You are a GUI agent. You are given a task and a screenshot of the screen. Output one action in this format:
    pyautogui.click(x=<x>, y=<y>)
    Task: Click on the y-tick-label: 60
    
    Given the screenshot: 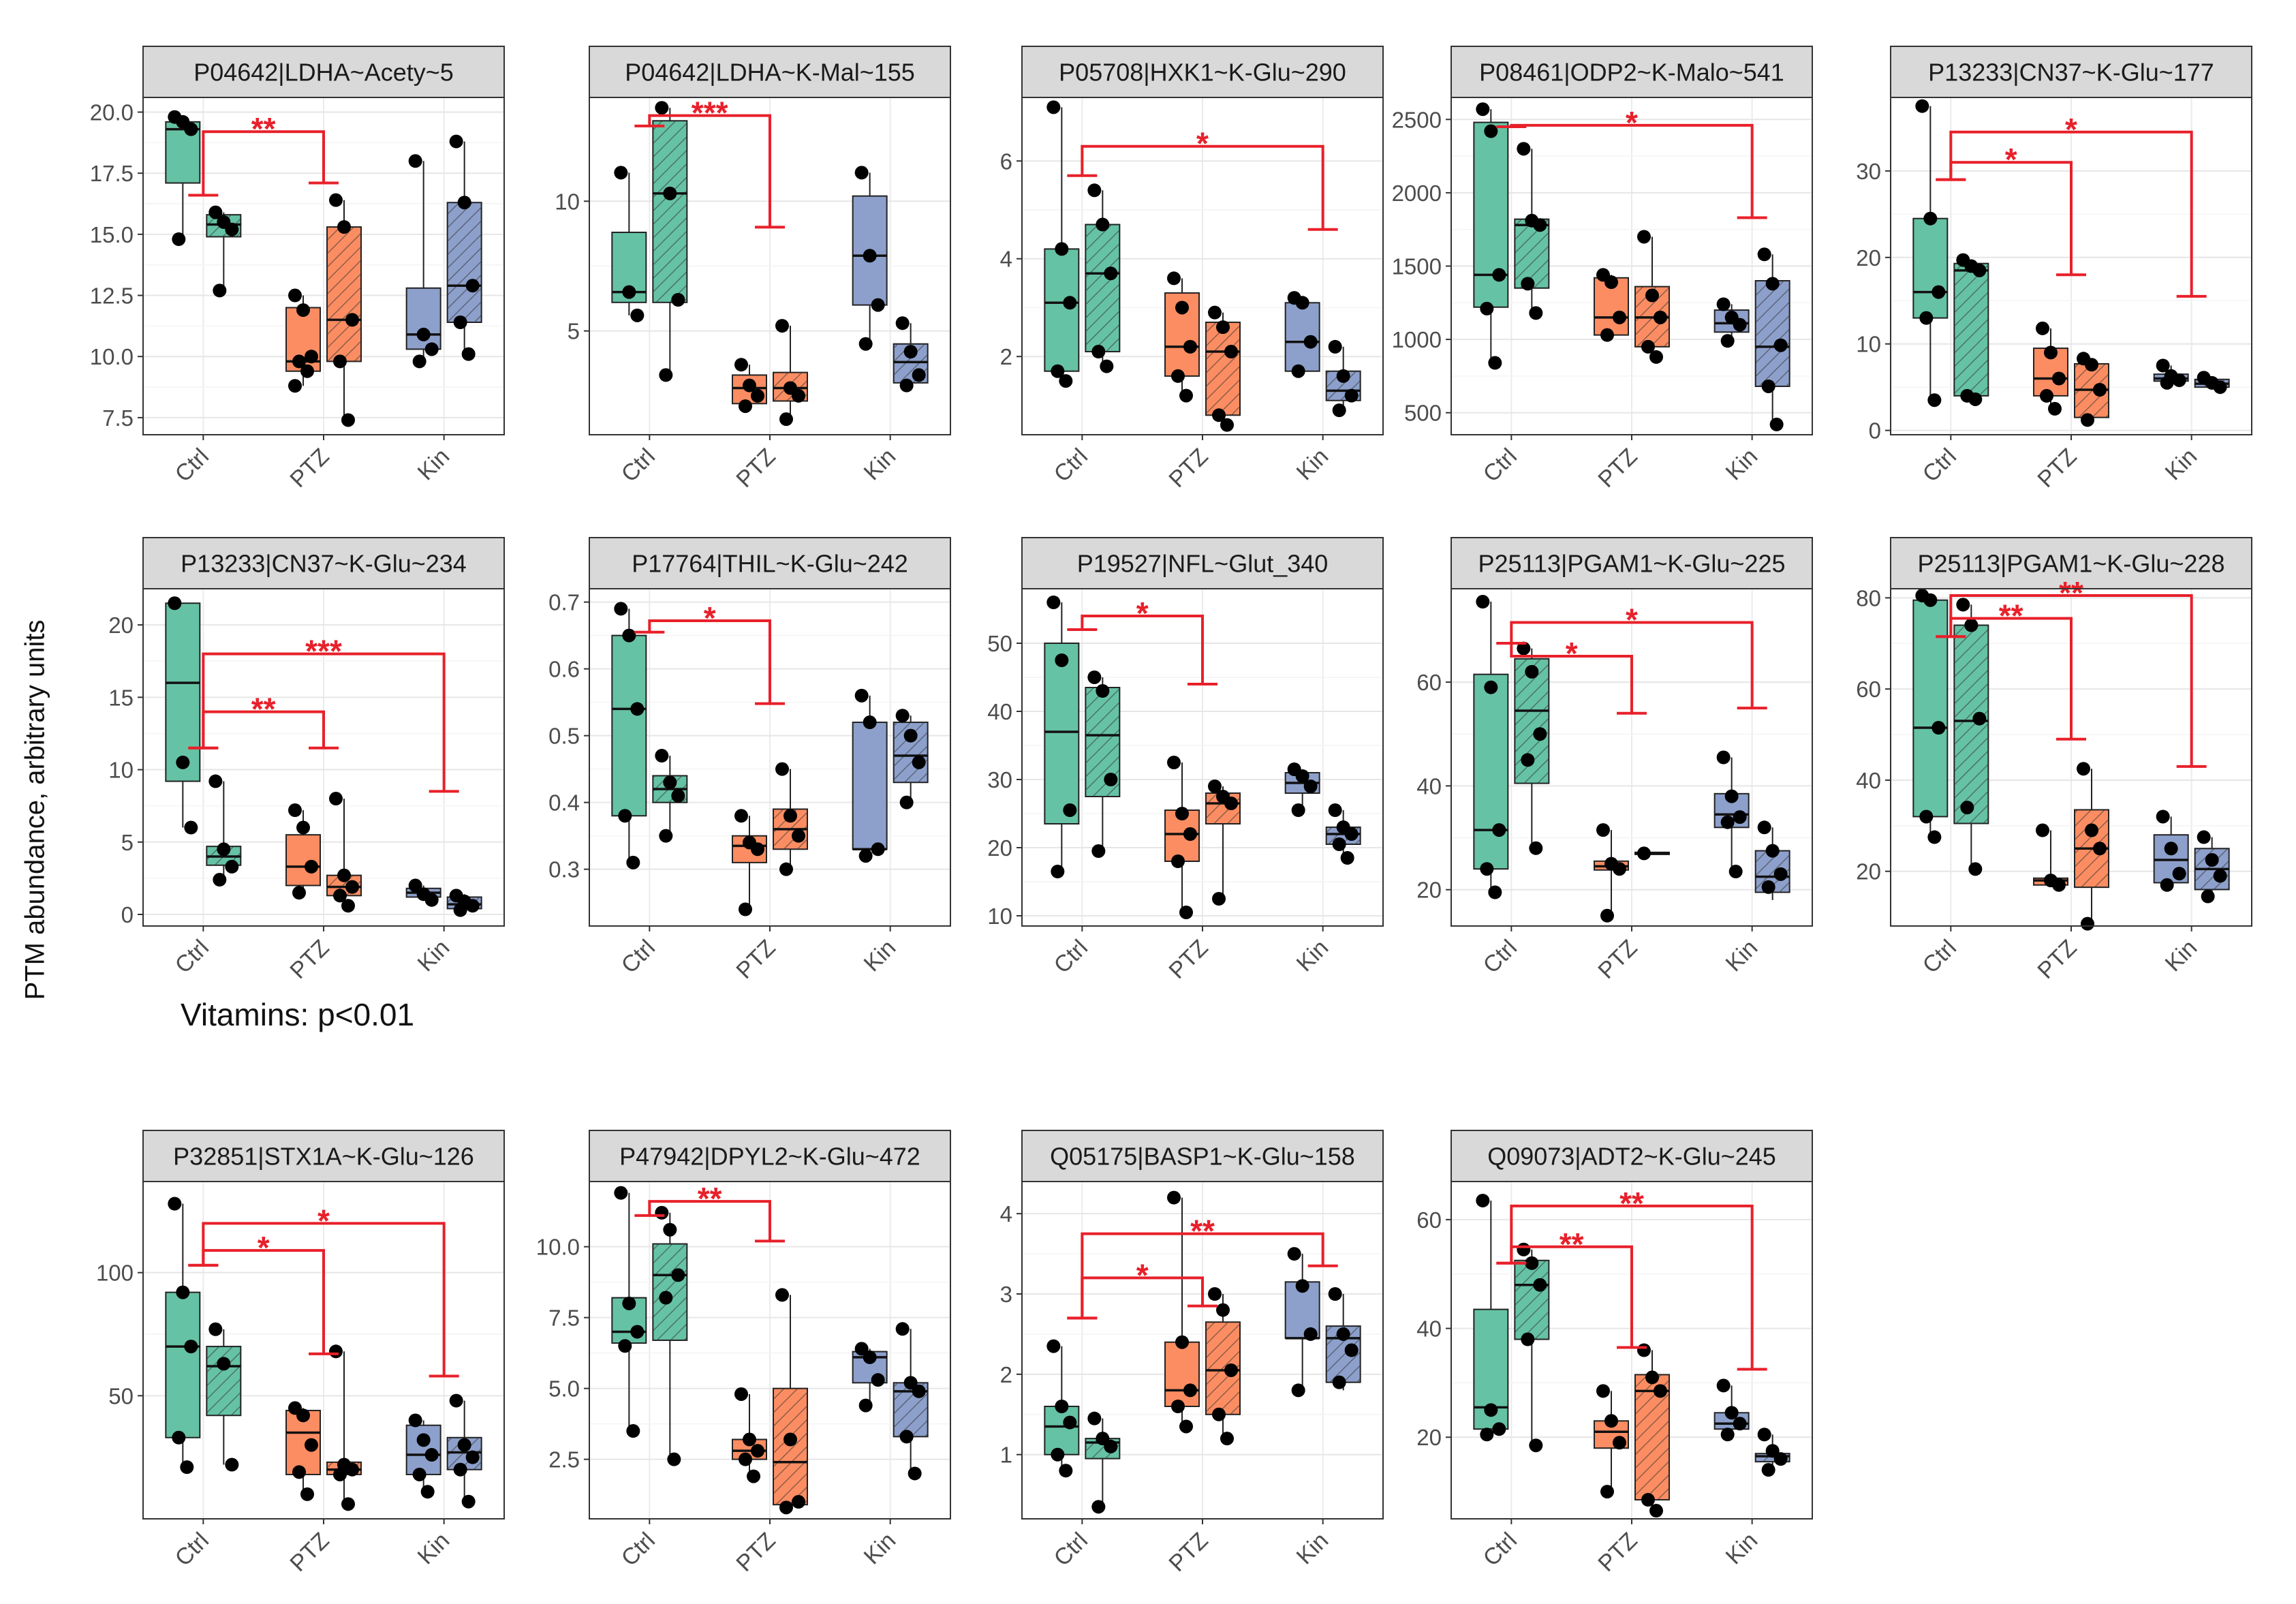 What is the action you would take?
    pyautogui.click(x=1429, y=682)
    